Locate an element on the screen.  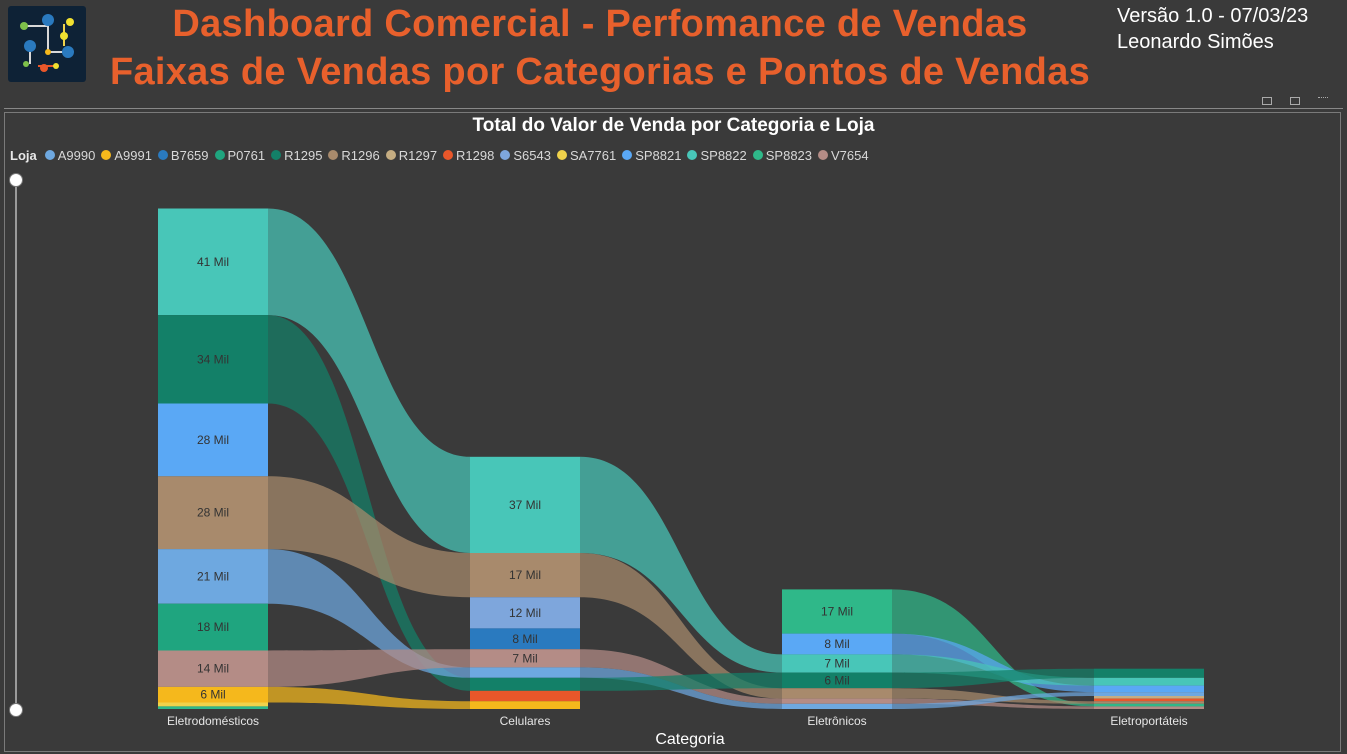
legend-item-r1297: R1297 is located at coordinates (411, 155).